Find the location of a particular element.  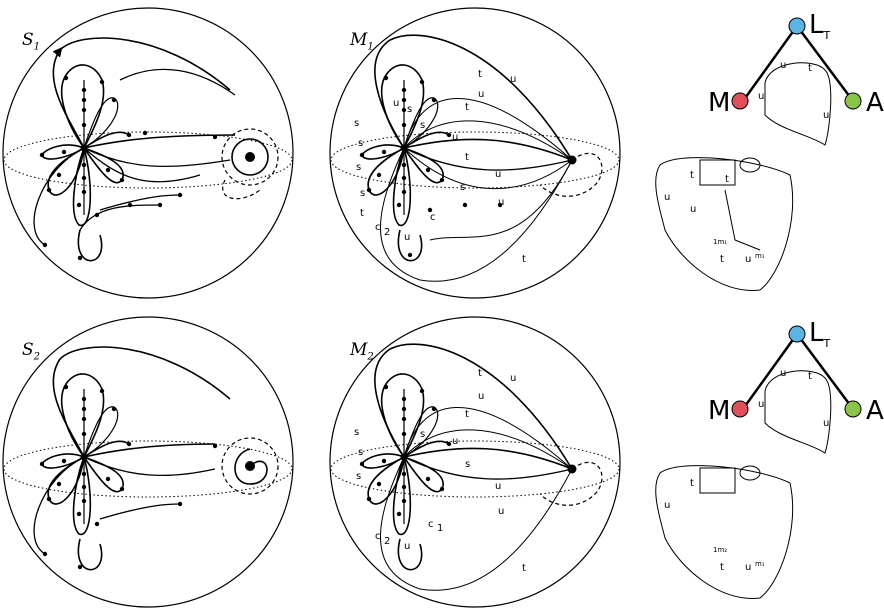

panel-title-s1: S1 is located at coordinates (31, 41).